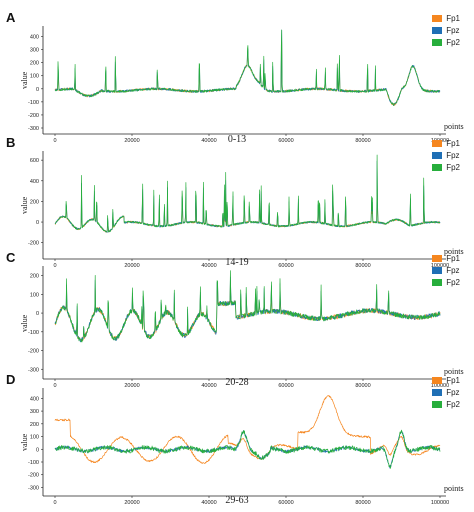  I want to click on series-line-fp1, so click(247, 429).